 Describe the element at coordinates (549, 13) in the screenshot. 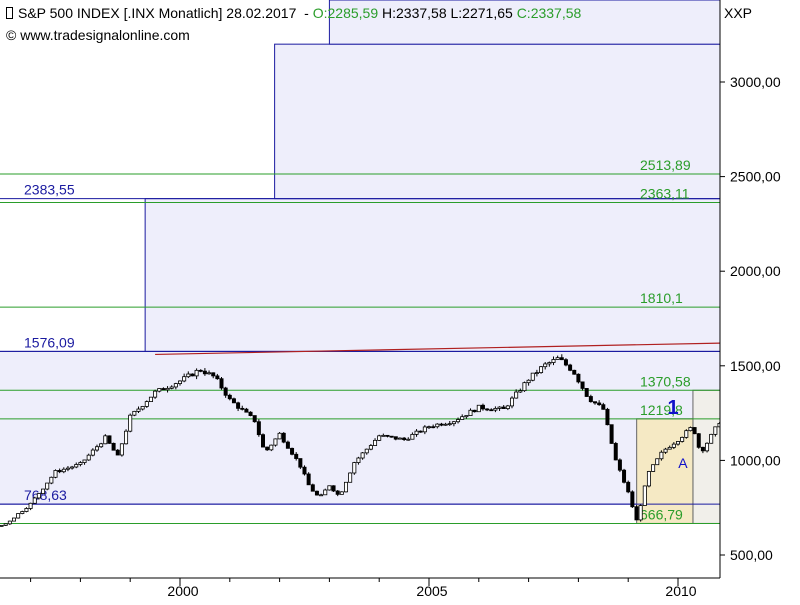

I see `quote-close: C:2337,58` at that location.